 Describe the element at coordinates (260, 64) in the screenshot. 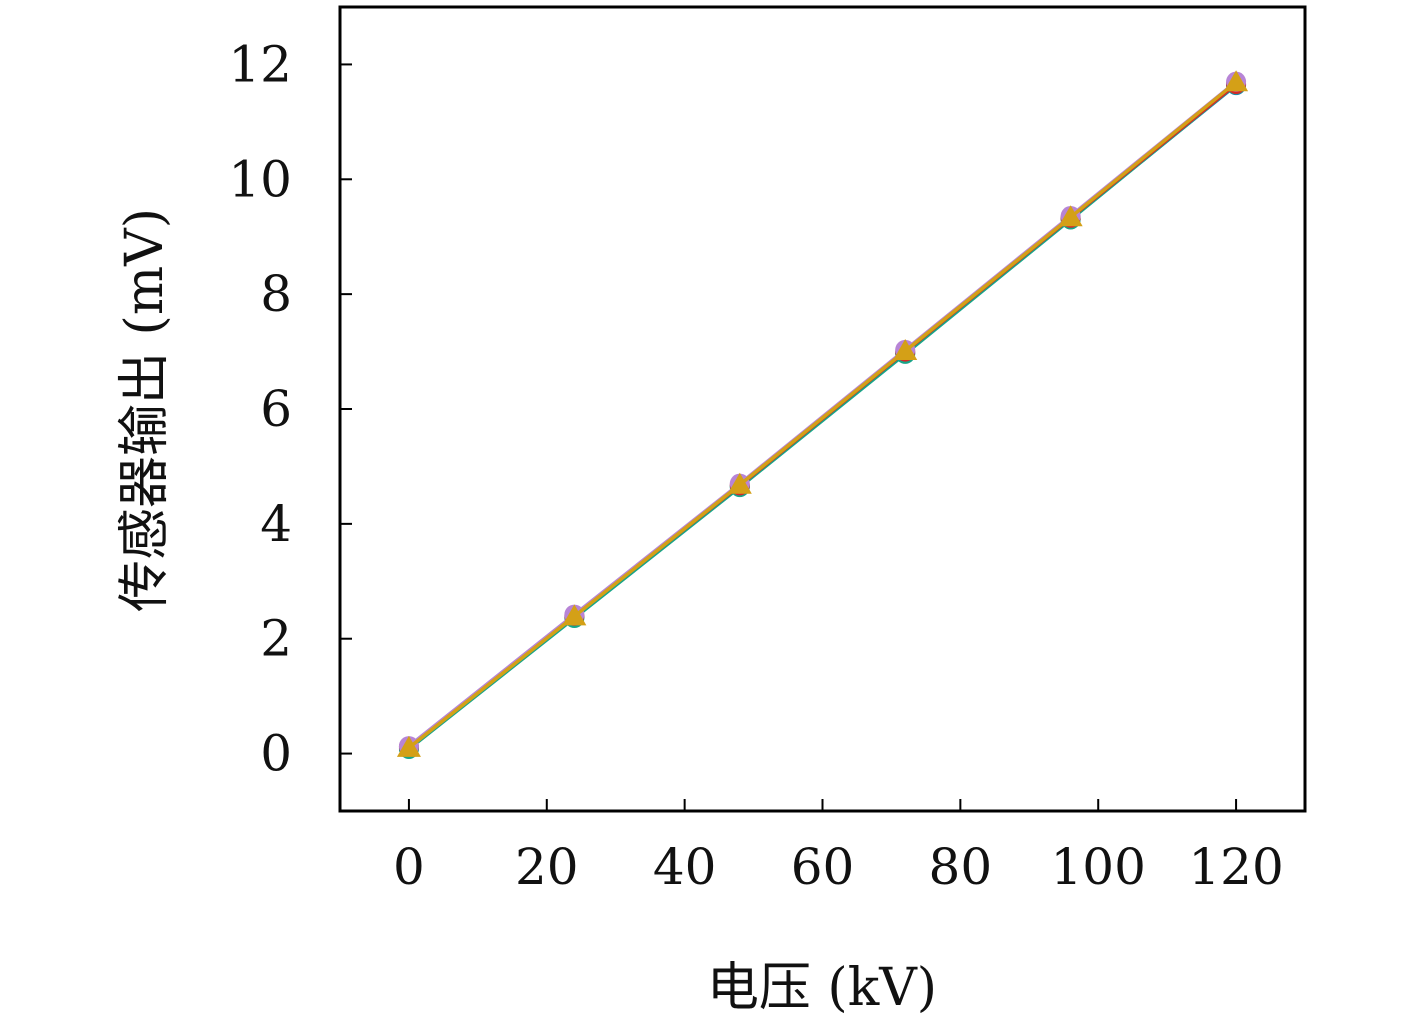

I see `y-tick-label: 12` at that location.